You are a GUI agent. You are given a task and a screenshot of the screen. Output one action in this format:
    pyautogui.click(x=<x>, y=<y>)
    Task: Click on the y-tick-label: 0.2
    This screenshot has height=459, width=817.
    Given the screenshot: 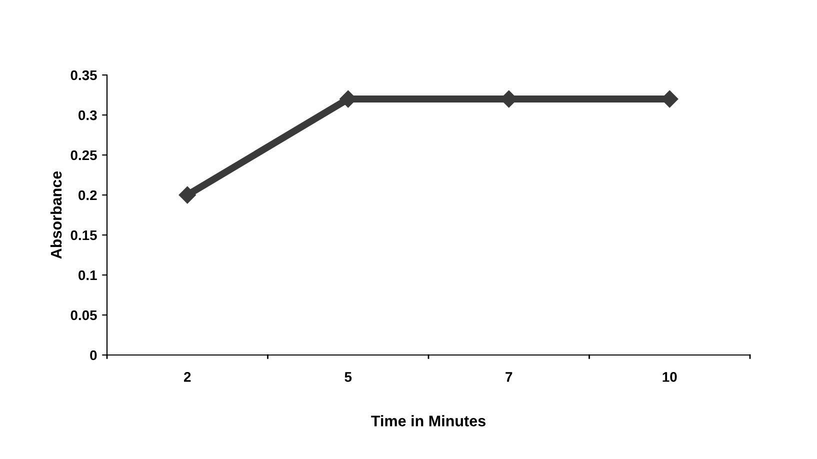 What is the action you would take?
    pyautogui.click(x=87, y=195)
    